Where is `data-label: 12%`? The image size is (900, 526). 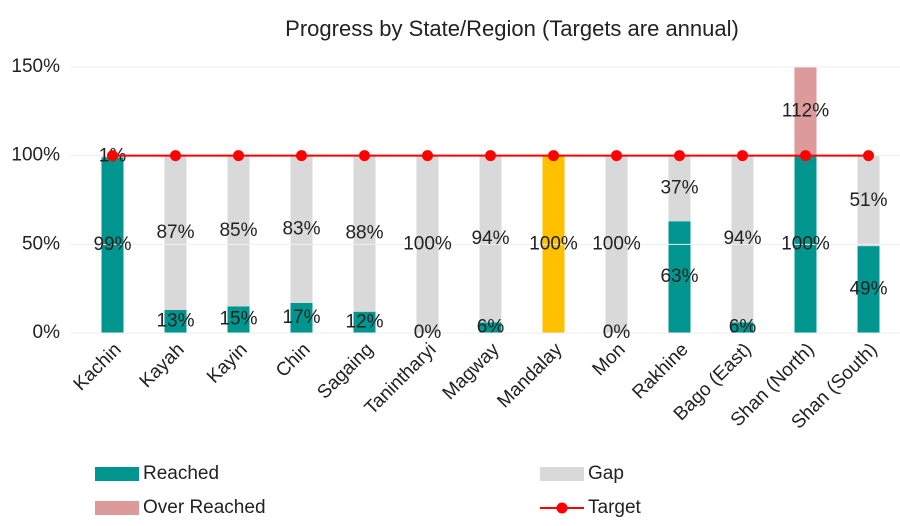
data-label: 12% is located at coordinates (364, 321).